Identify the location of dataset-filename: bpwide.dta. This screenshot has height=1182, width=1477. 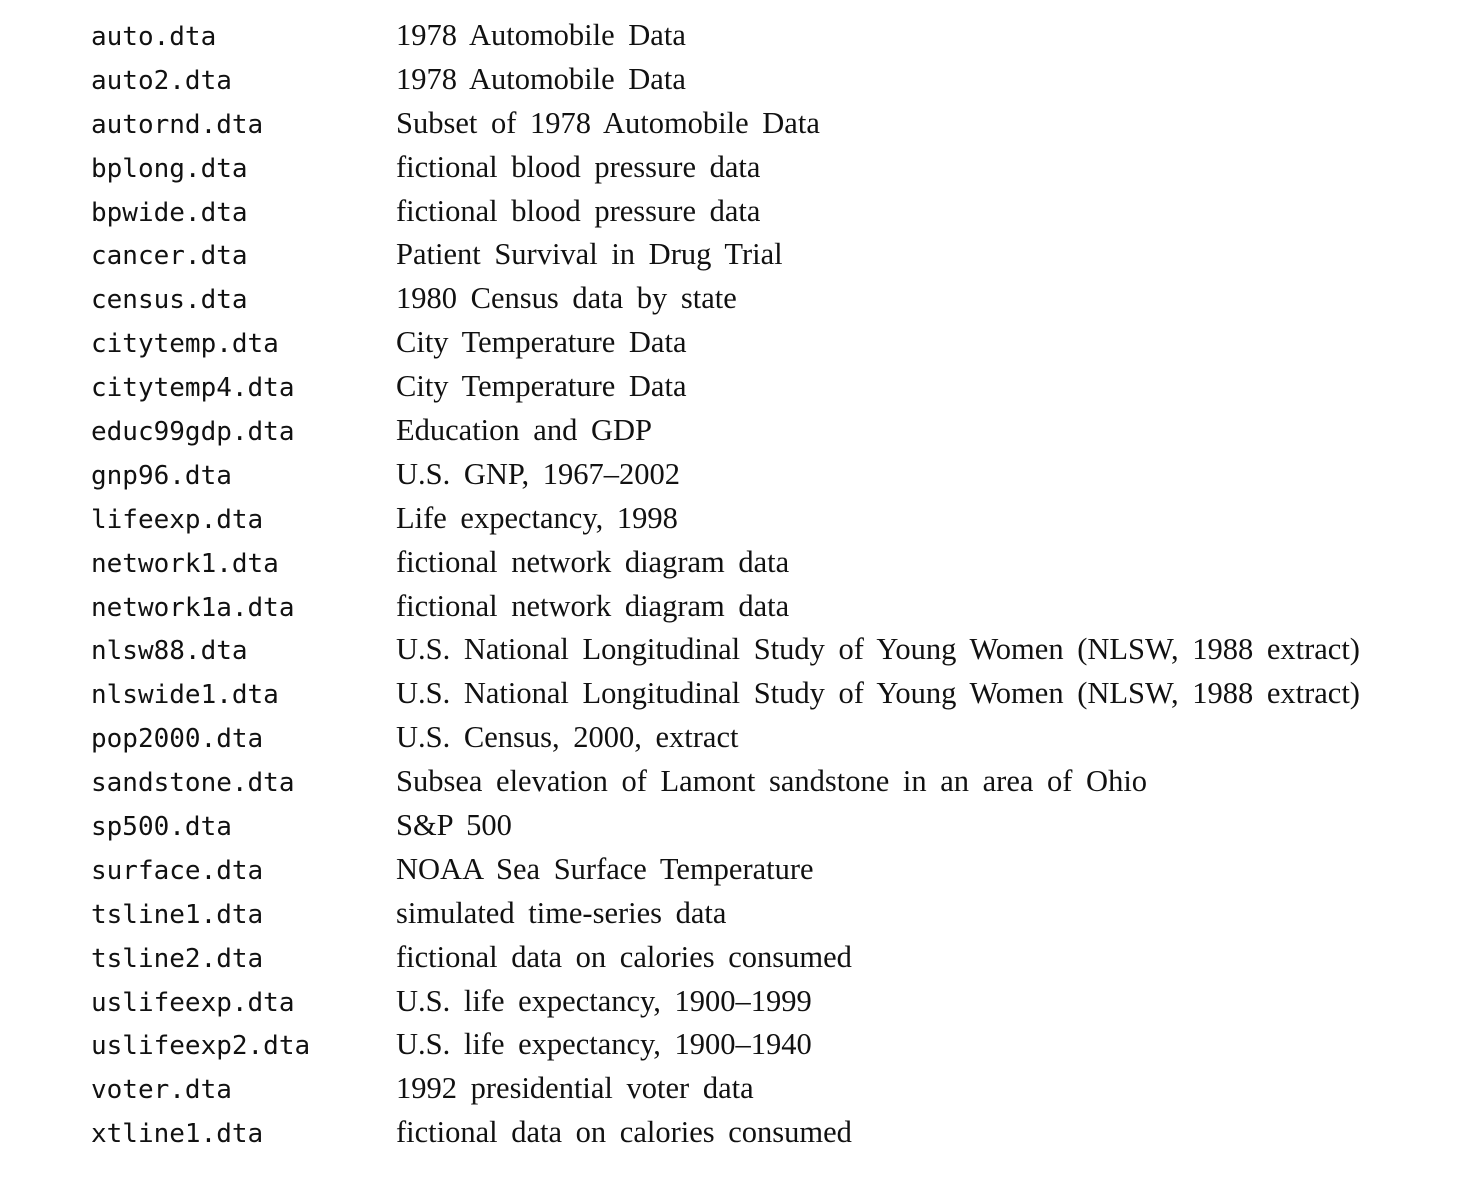
(169, 212).